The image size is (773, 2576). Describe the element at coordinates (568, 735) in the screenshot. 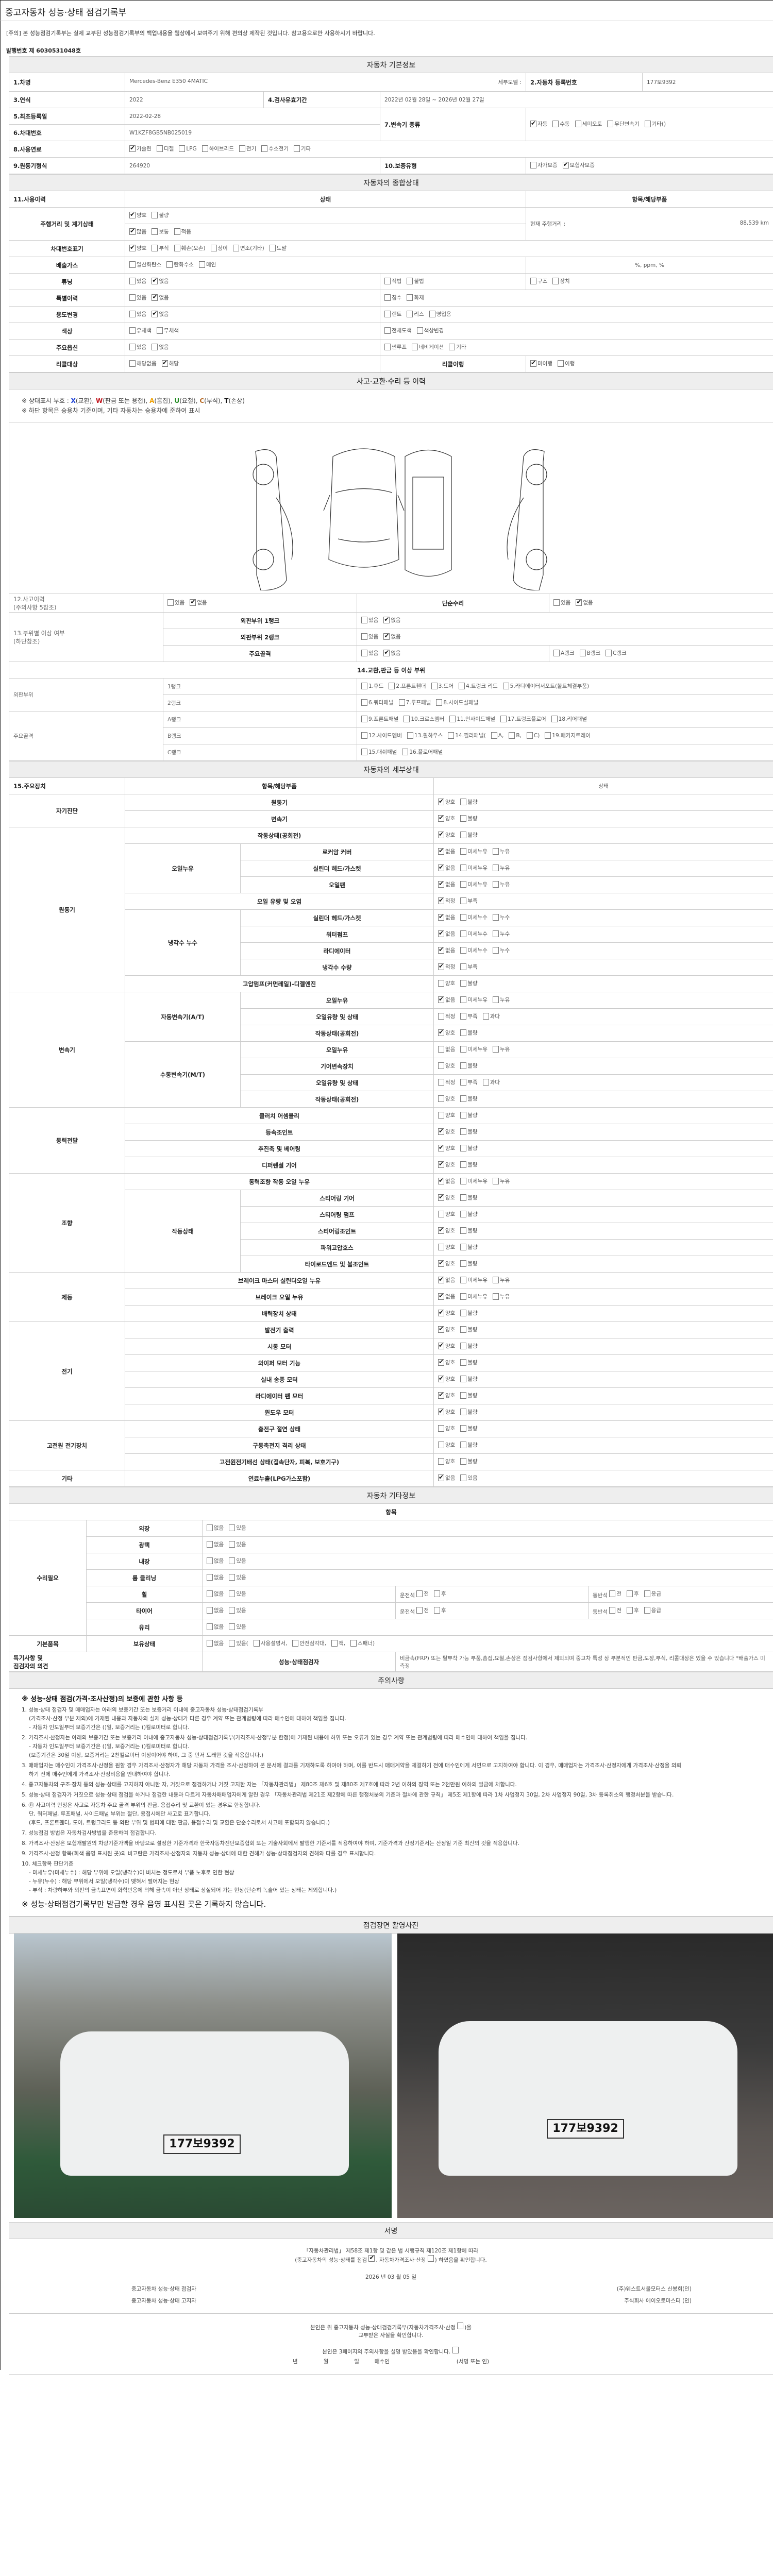

I see `option: 19.패키지트레이` at that location.